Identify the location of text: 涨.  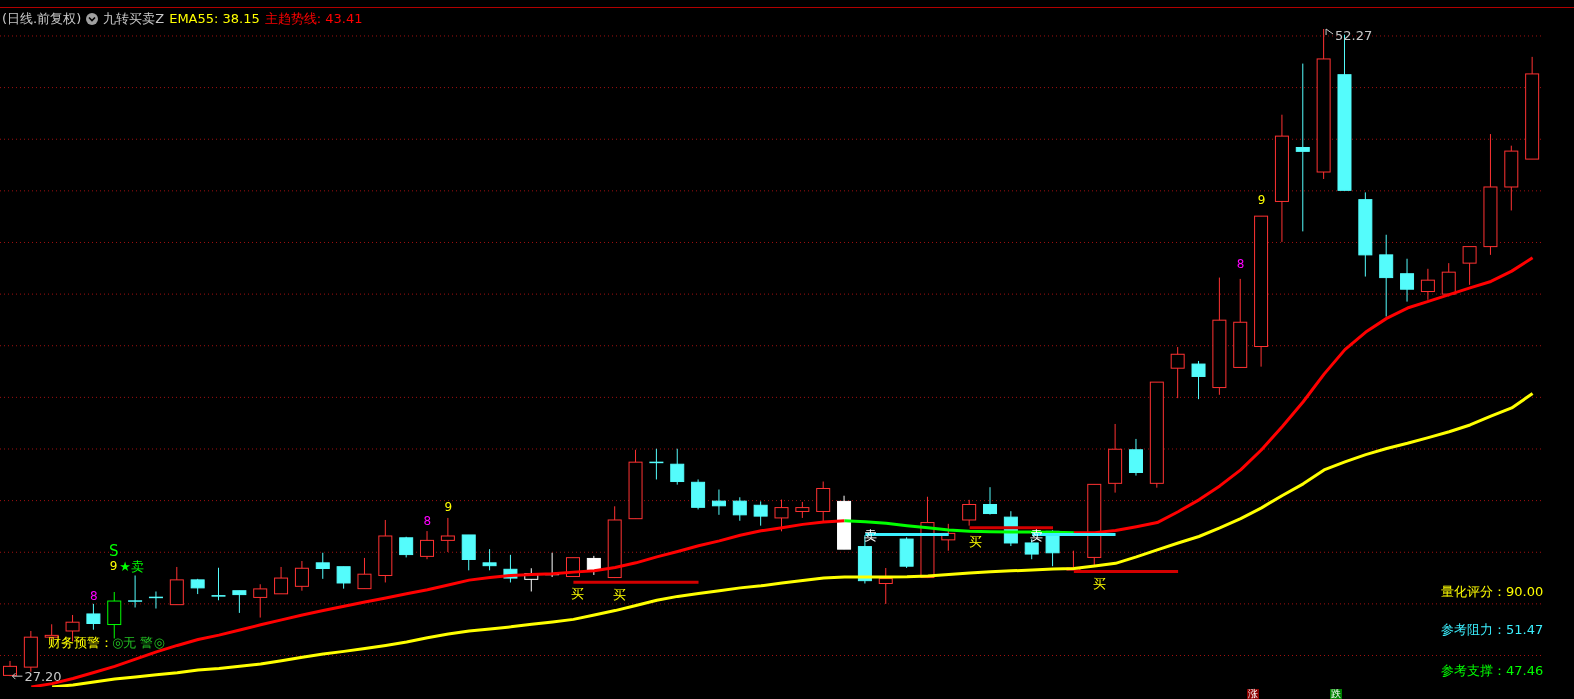
(1253, 693).